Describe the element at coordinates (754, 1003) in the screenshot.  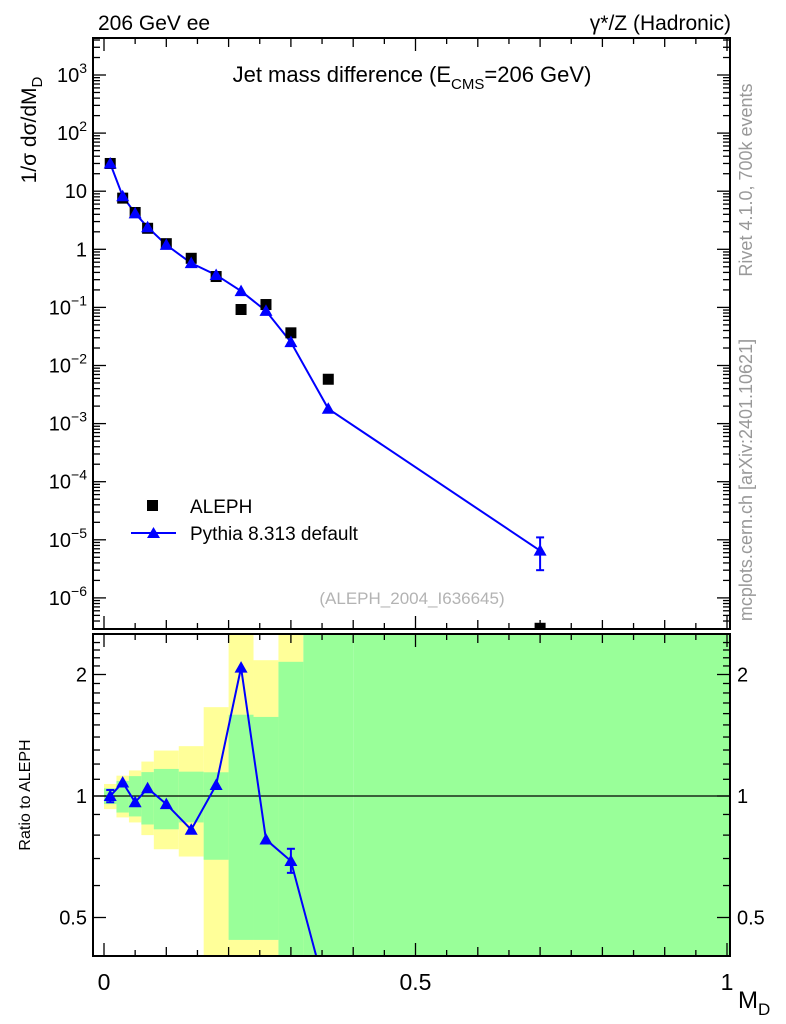
I see `x-axis-label: MD` at that location.